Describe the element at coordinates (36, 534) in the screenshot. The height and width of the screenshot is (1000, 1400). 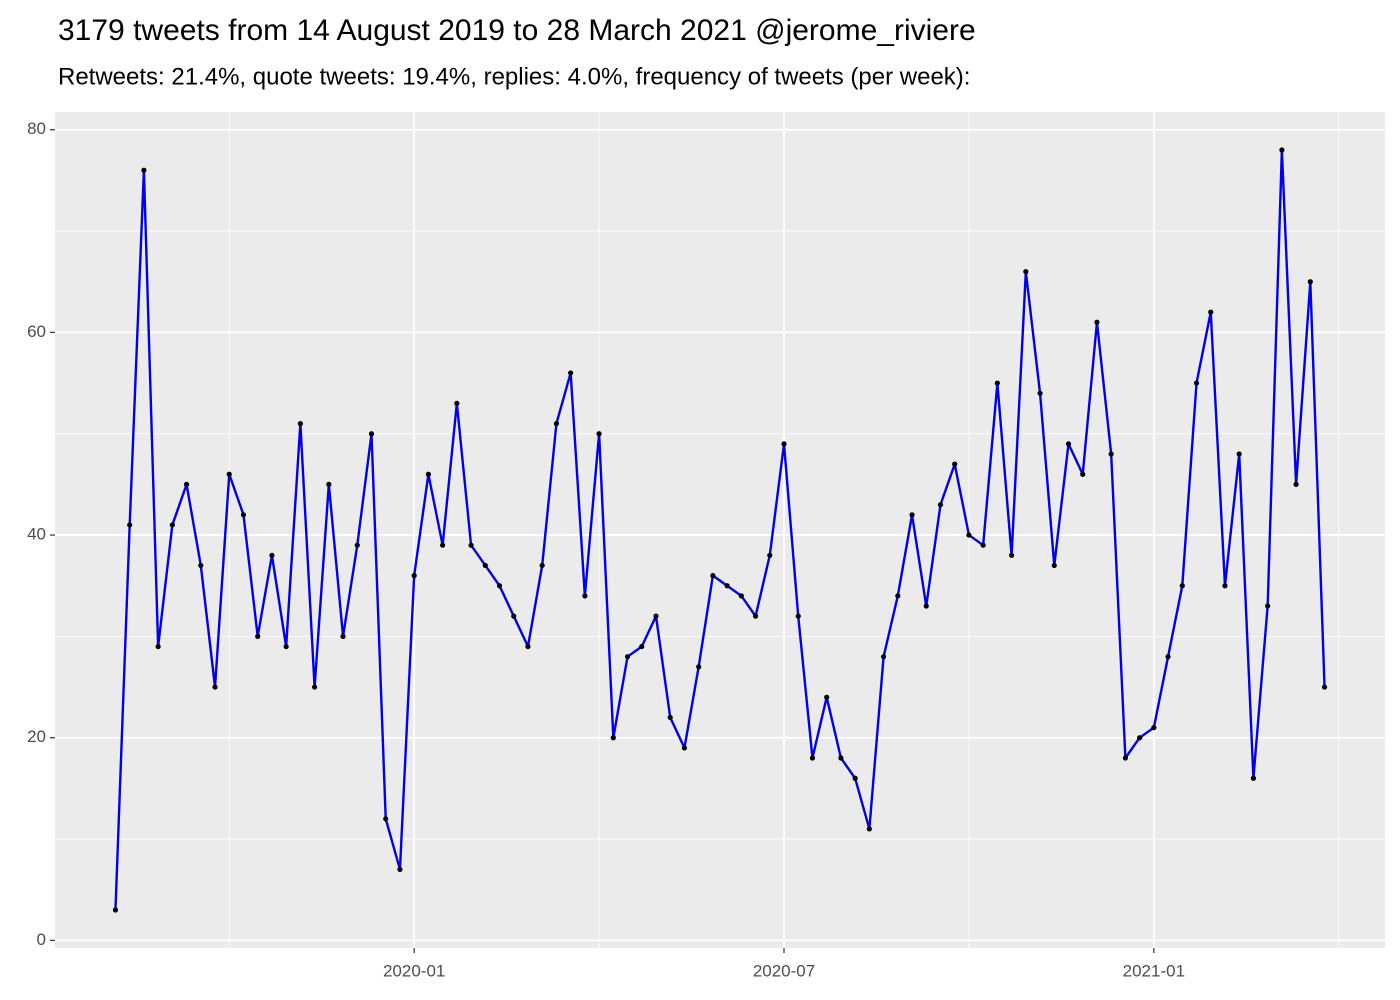
I see `y-tick-label: 40` at that location.